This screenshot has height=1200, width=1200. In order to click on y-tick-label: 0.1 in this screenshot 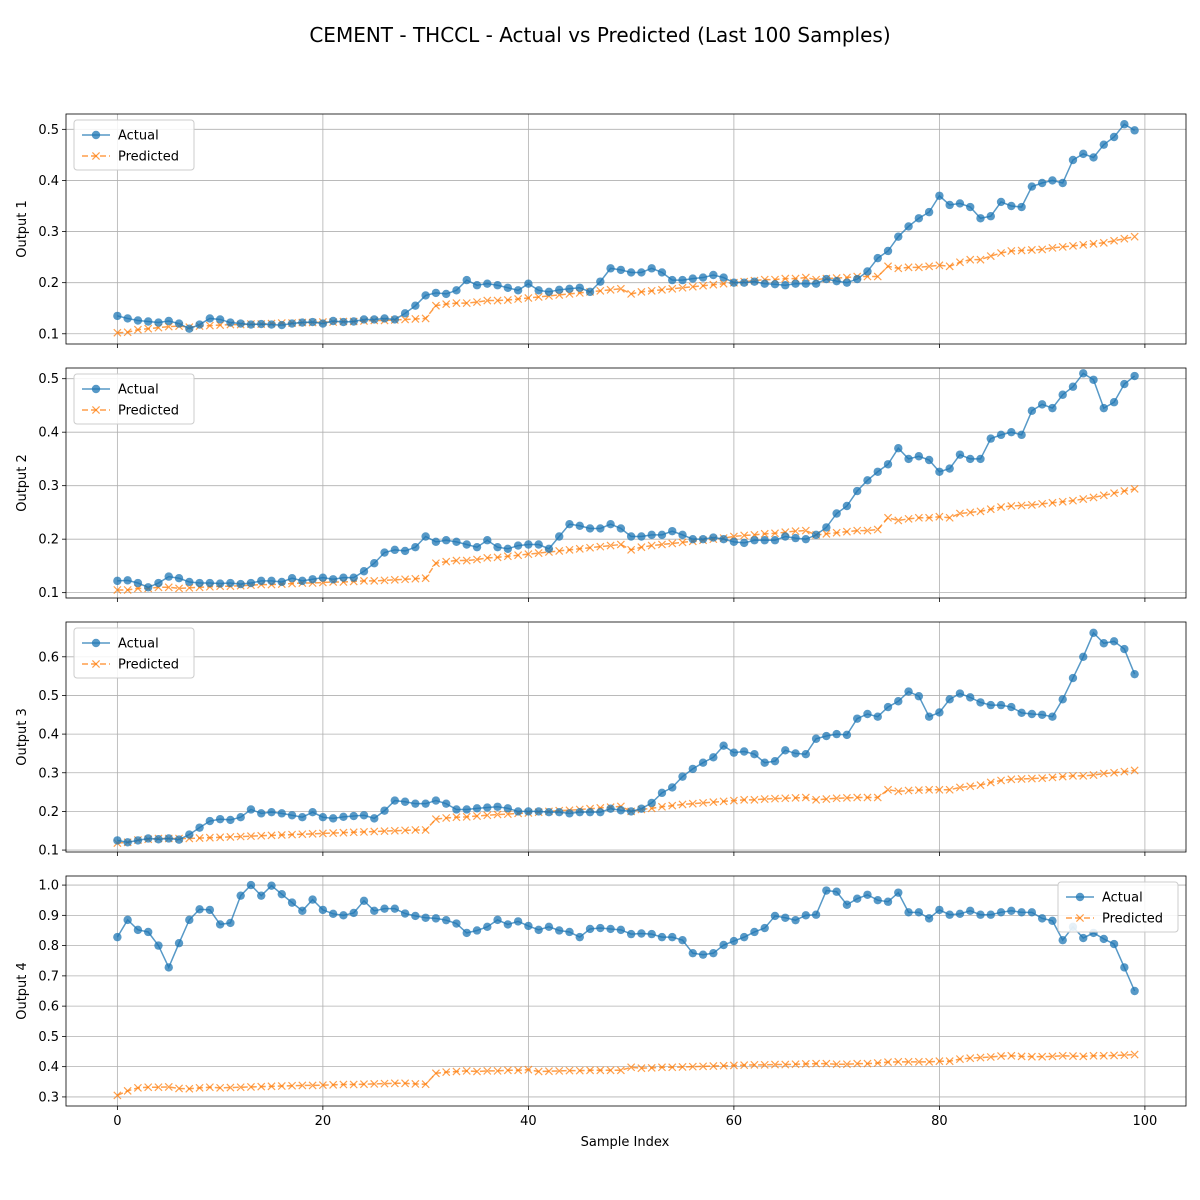, I will do `click(48, 593)`.